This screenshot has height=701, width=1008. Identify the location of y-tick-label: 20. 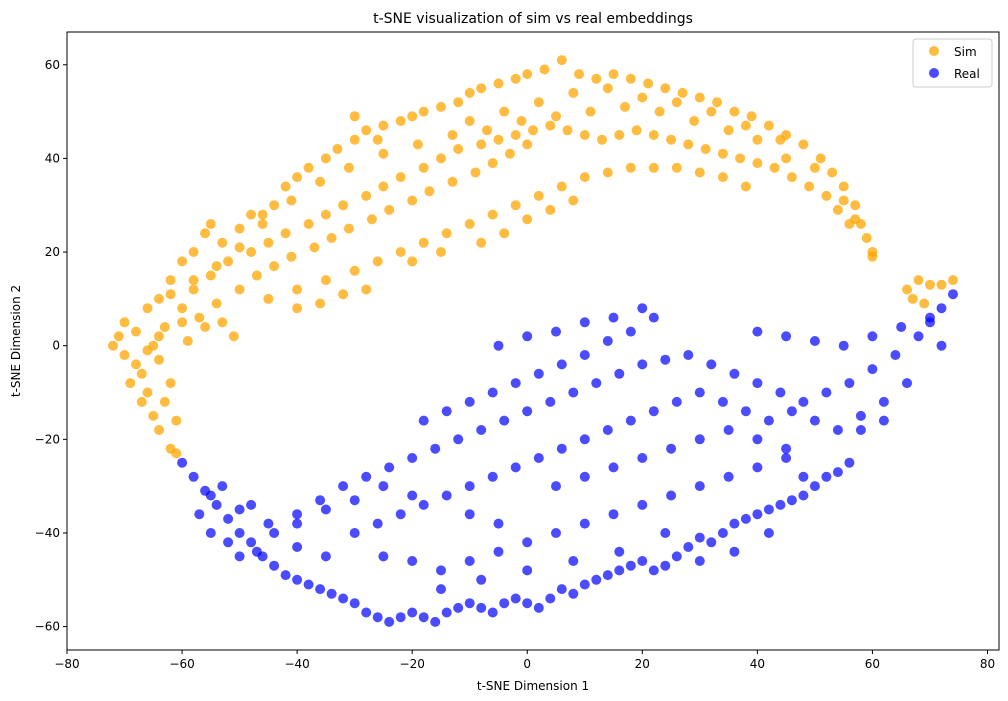
(52, 252).